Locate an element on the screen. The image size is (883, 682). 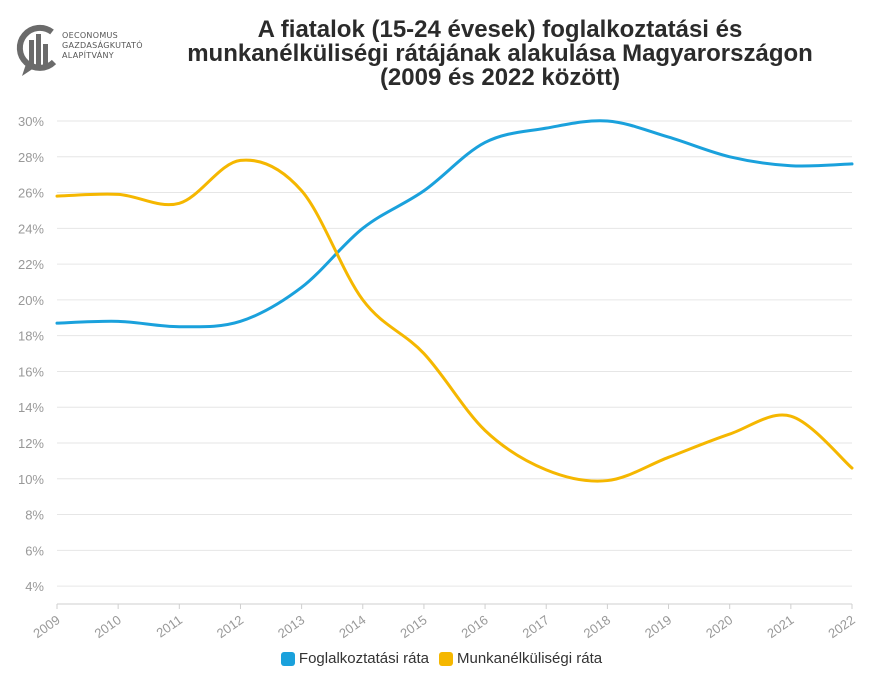
x-tick-label: 2012 is located at coordinates (230, 626).